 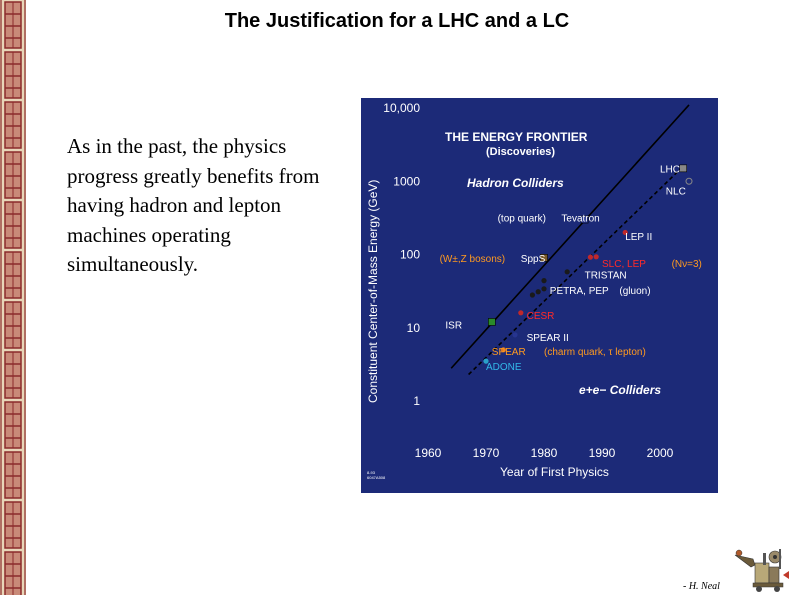 What do you see at coordinates (515, 183) in the screenshot?
I see `hadron-group-label: Hadron Colliders` at bounding box center [515, 183].